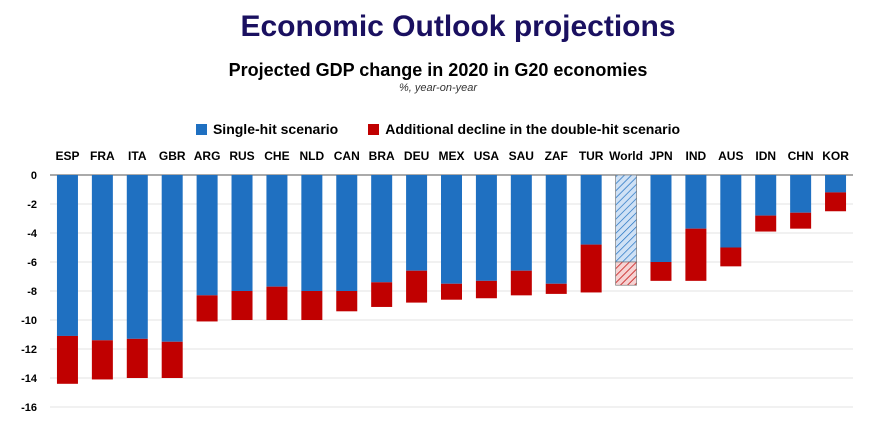  What do you see at coordinates (521, 156) in the screenshot?
I see `x-category-label: SAU` at bounding box center [521, 156].